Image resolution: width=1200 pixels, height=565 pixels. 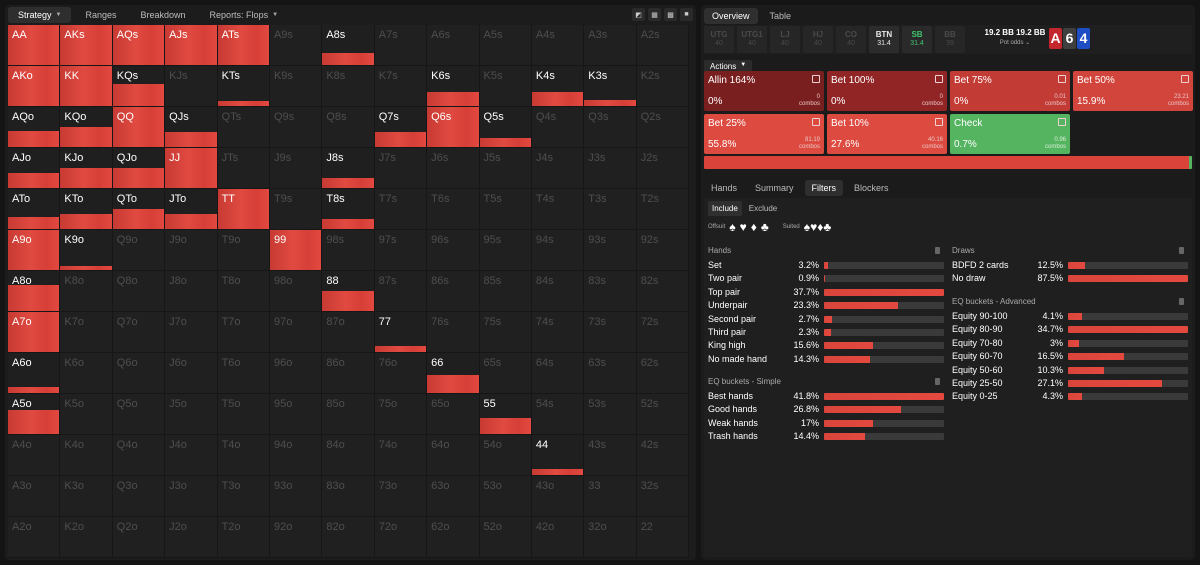 I want to click on hand-cell: TT, so click(x=243, y=209).